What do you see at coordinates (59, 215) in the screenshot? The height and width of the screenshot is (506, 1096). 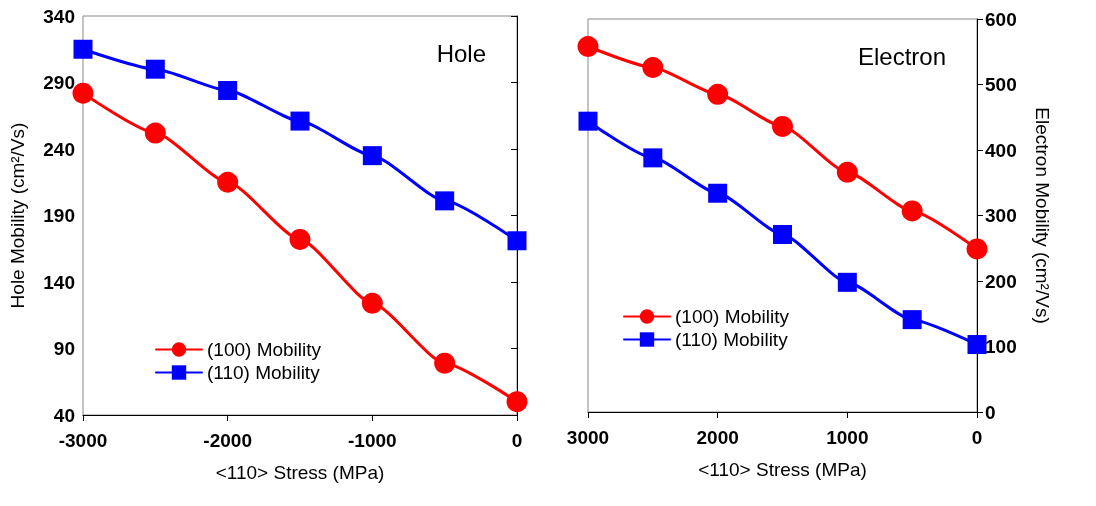 I see `y-tick-label: 190` at bounding box center [59, 215].